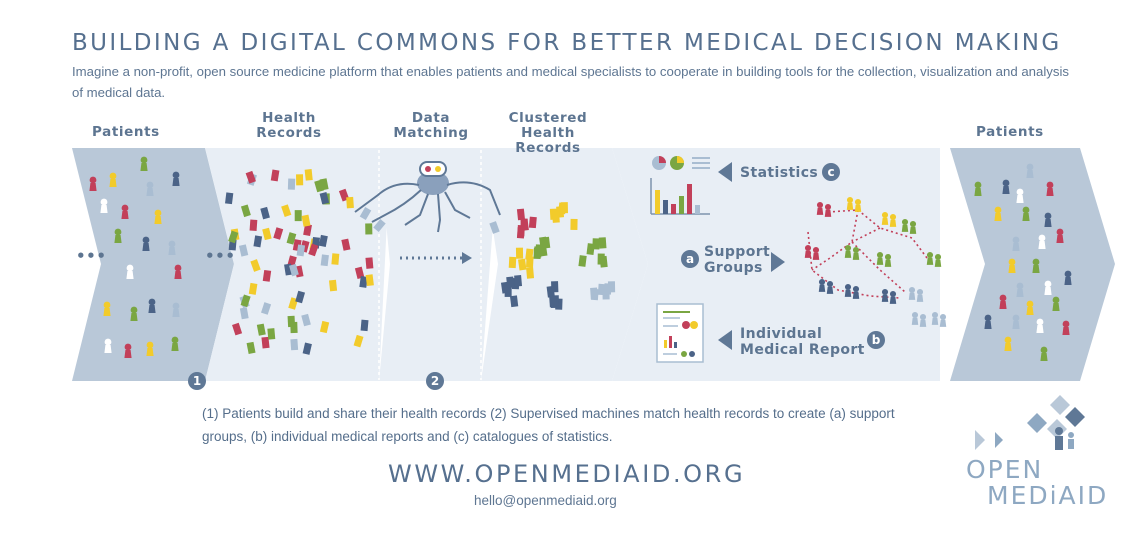 The height and width of the screenshot is (539, 1145). Describe the element at coordinates (876, 340) in the screenshot. I see `report-badge: b` at that location.